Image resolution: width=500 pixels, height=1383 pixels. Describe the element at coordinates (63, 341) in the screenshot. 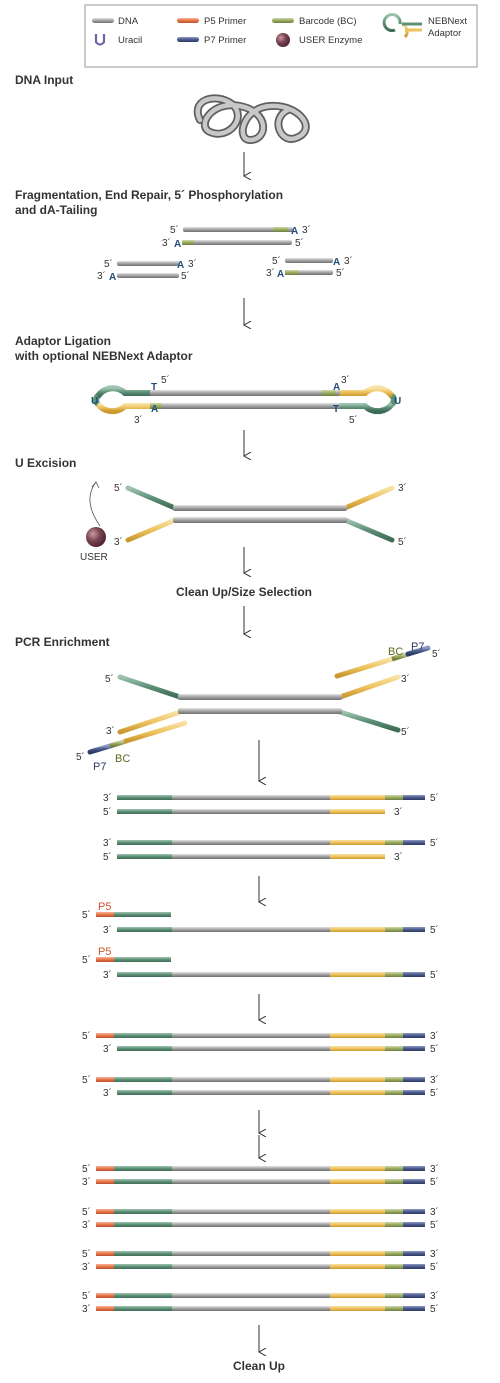

I see `step-ligation-line1: Adaptor Ligation` at that location.